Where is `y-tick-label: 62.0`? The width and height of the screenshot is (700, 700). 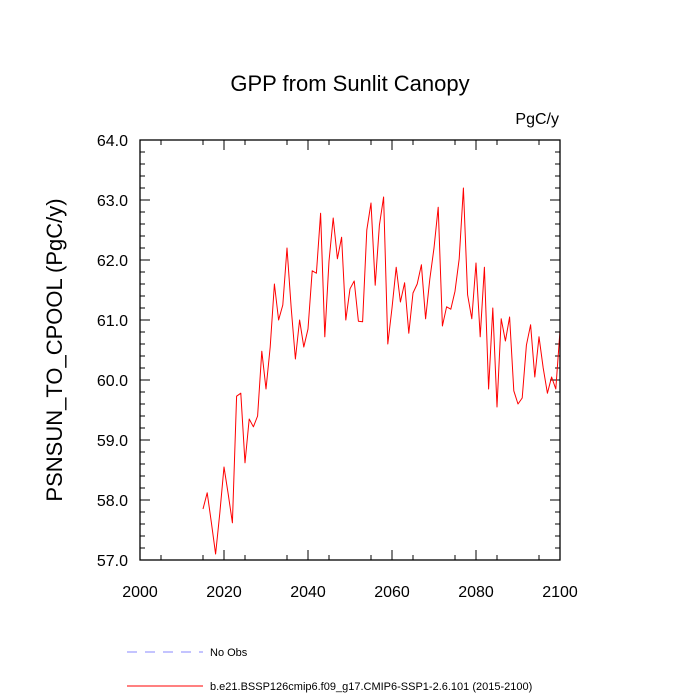 y-tick-label: 62.0 is located at coordinates (112, 261).